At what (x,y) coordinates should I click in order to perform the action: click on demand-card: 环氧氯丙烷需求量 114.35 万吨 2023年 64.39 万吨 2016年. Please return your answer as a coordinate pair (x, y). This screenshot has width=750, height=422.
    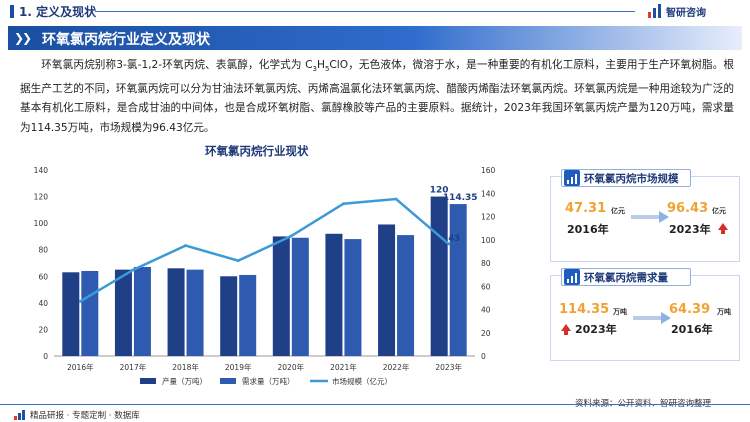
    Looking at the image, I should click on (645, 314).